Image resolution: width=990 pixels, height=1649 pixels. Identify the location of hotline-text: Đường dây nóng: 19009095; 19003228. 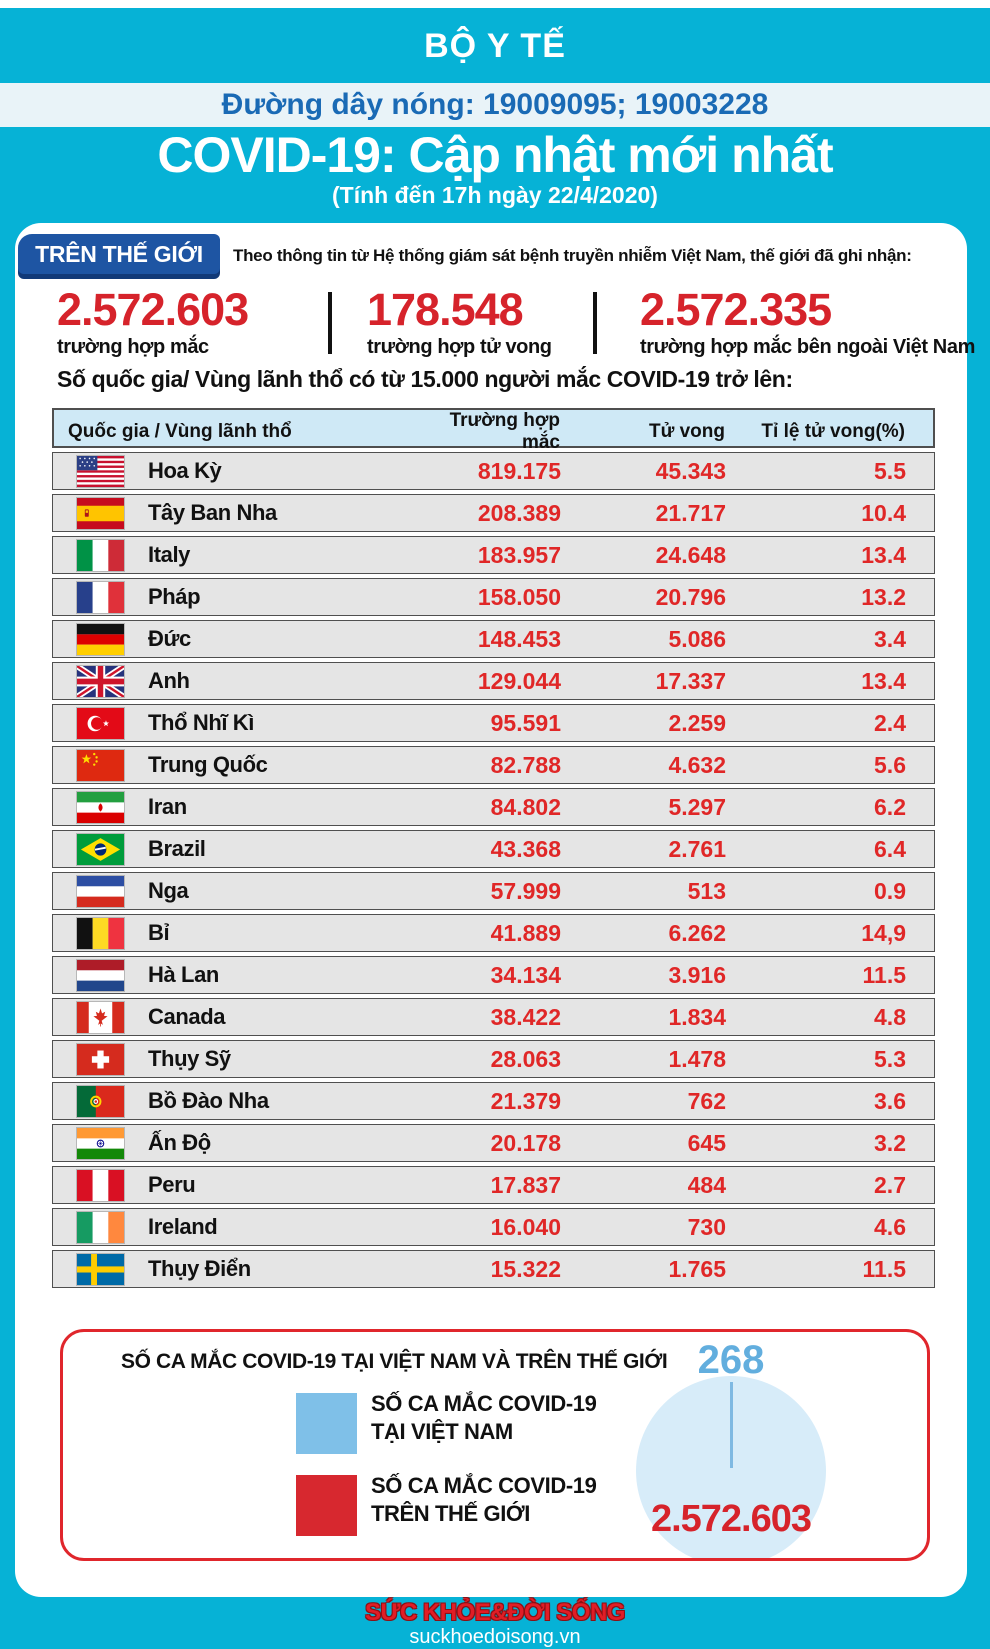
(495, 104).